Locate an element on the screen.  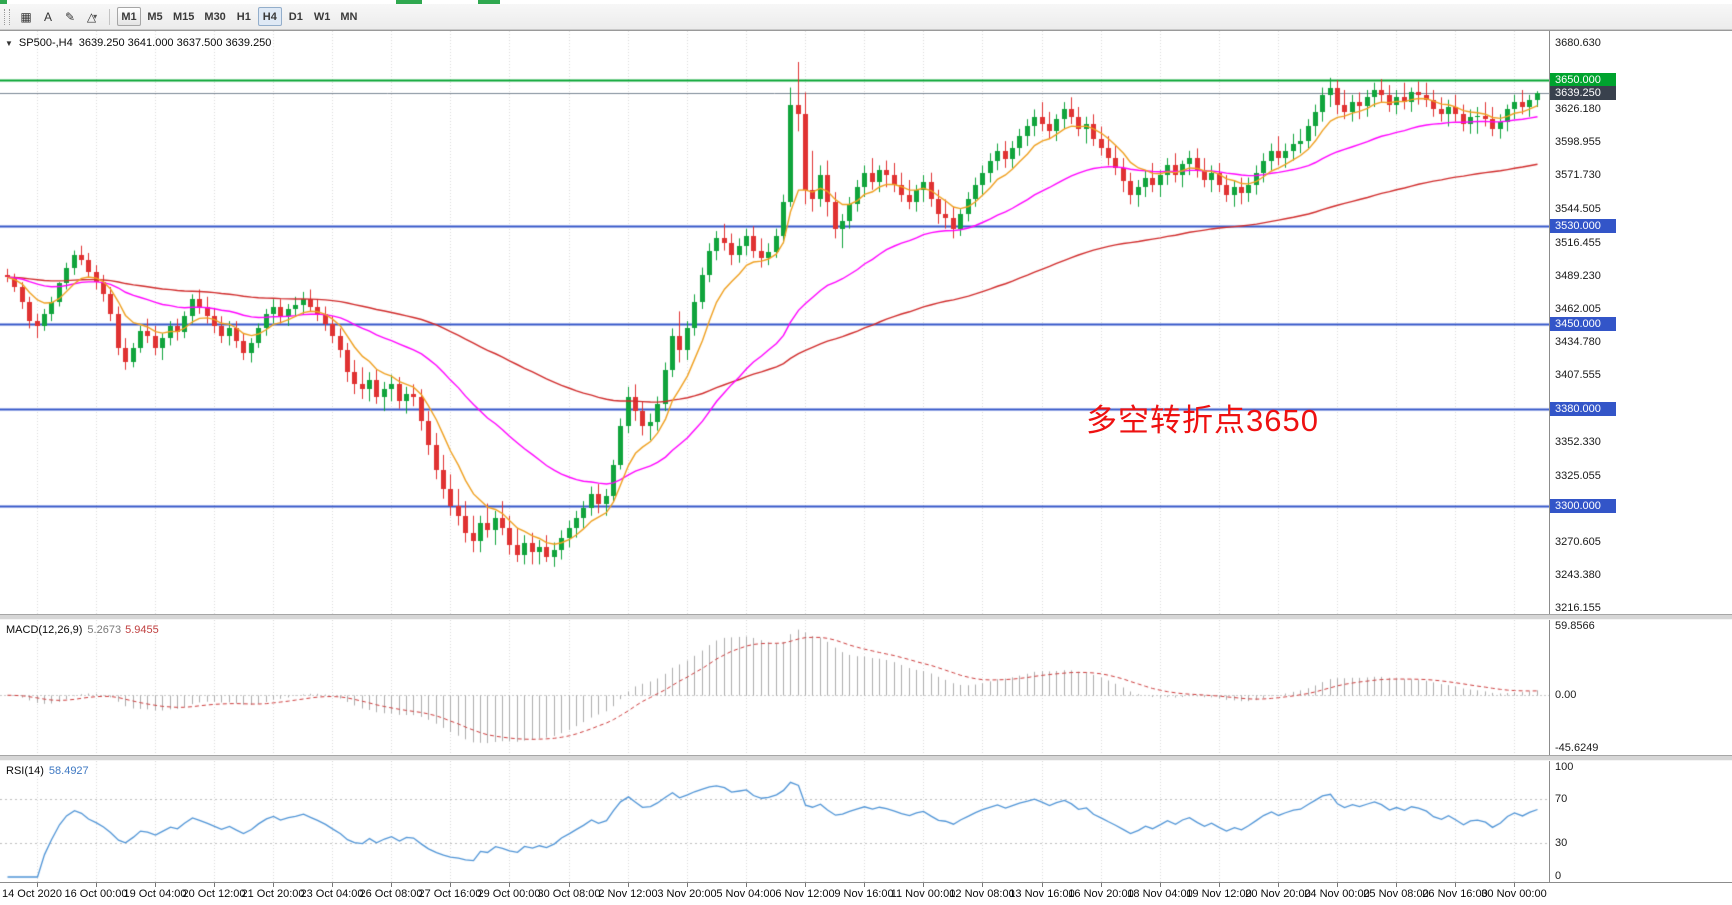
price-axis-tick: 3516.455 is located at coordinates (1578, 242).